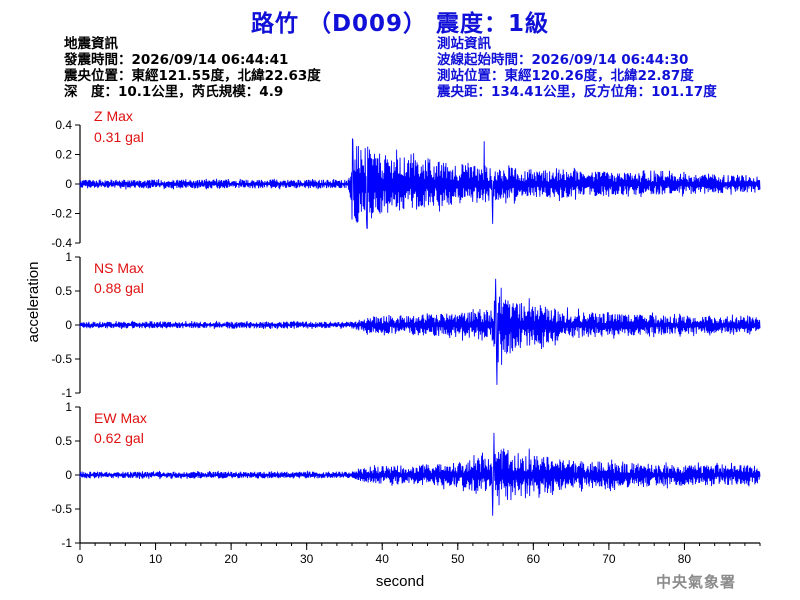 The height and width of the screenshot is (600, 800). Describe the element at coordinates (68, 257) in the screenshot. I see `y-tick-label-NS: 1` at that location.